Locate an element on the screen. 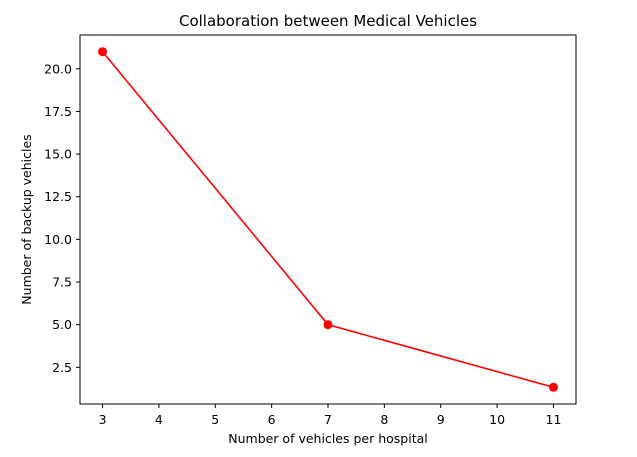 Image resolution: width=637 pixels, height=457 pixels. y-tick-label: 17.5 is located at coordinates (58, 111).